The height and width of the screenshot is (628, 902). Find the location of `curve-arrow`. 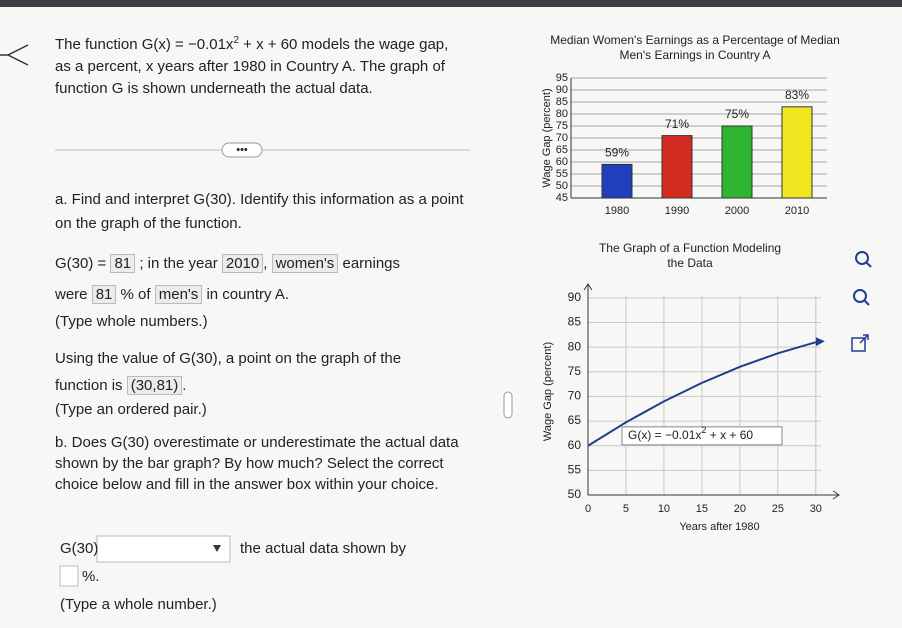

curve-arrow is located at coordinates (820, 342).